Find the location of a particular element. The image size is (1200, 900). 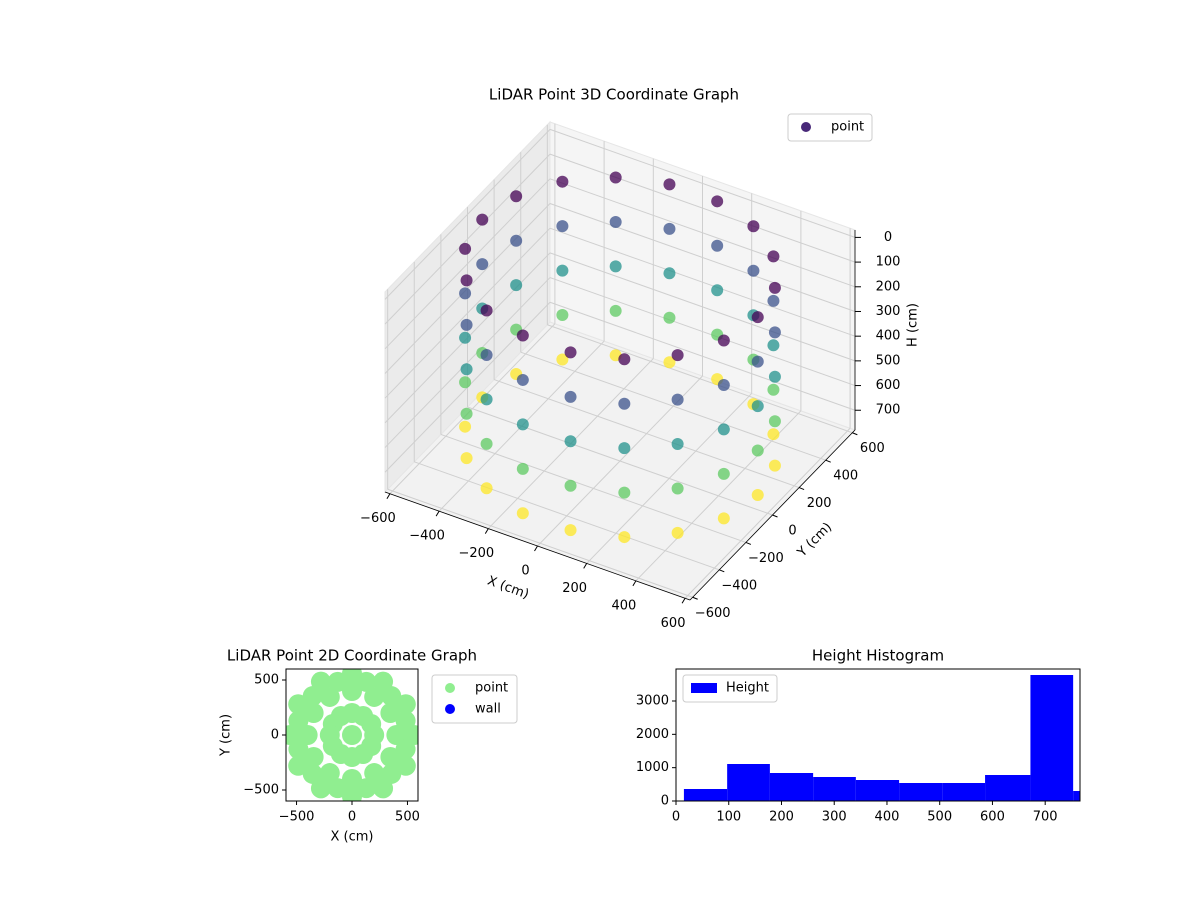

x-tick-label: −500 is located at coordinates (297, 817).